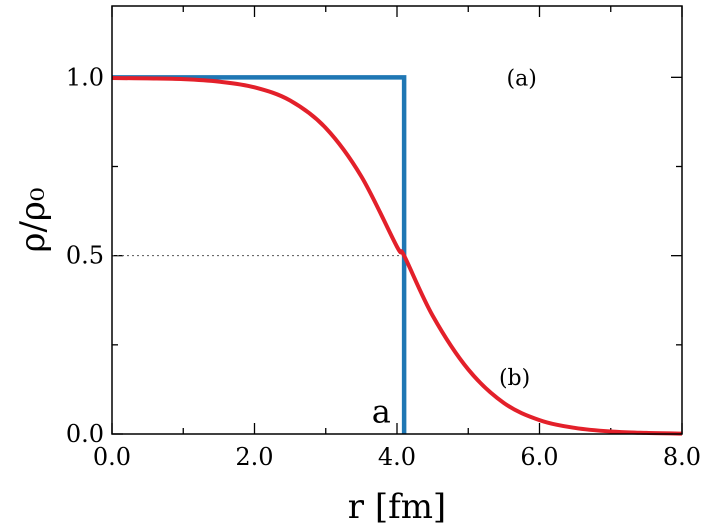 This screenshot has width=705, height=527. Describe the element at coordinates (522, 78) in the screenshot. I see `annotation-a: (a)` at that location.